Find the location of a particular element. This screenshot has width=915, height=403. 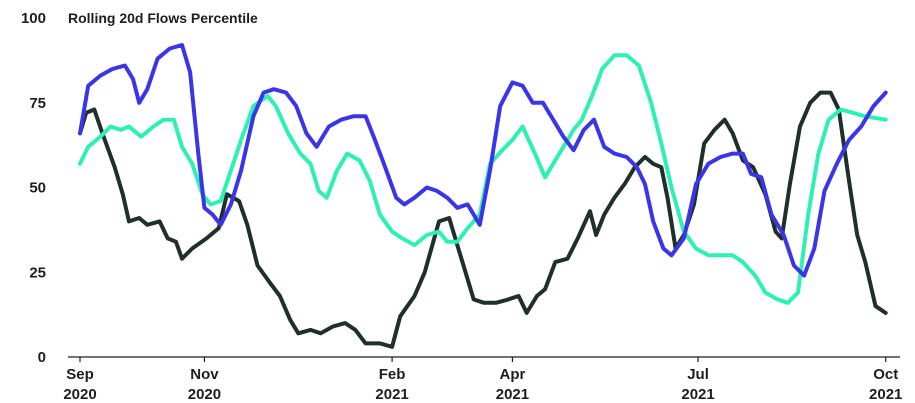

y-tick-label: 50 is located at coordinates (37, 188).